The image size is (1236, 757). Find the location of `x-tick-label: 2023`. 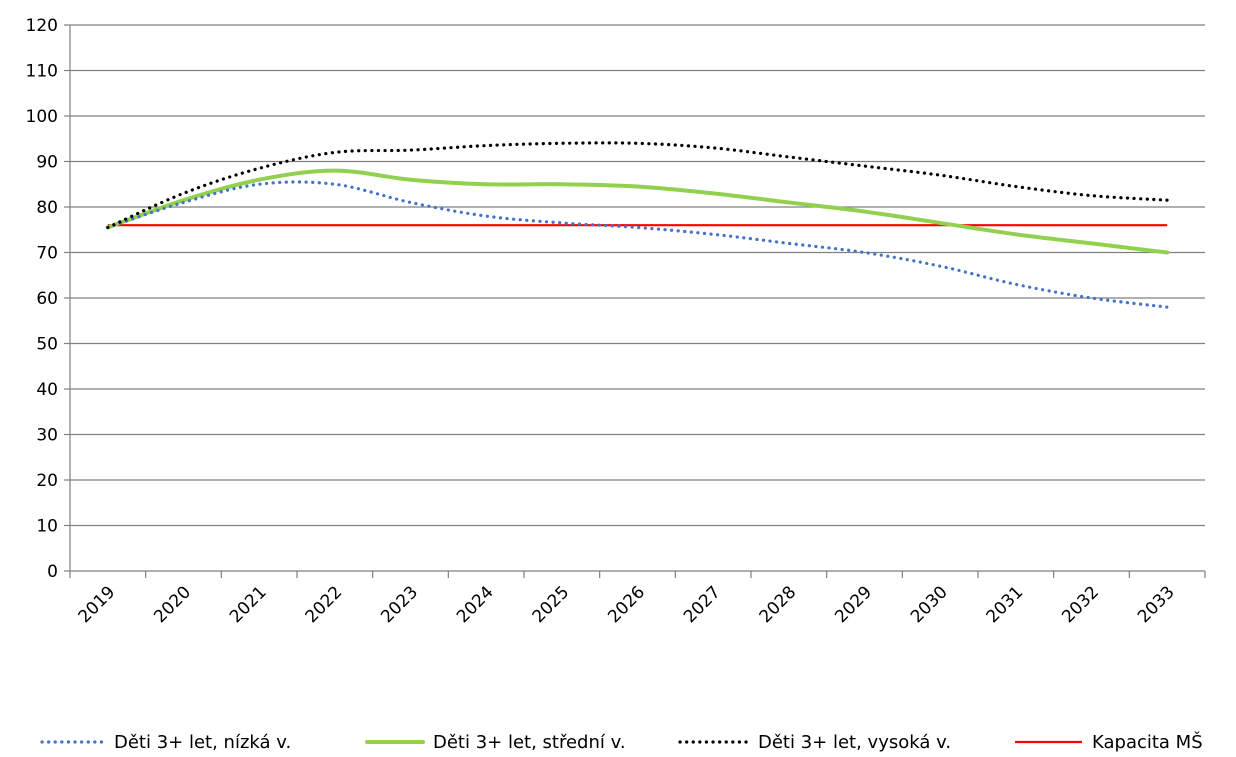

x-tick-label: 2023 is located at coordinates (399, 604).